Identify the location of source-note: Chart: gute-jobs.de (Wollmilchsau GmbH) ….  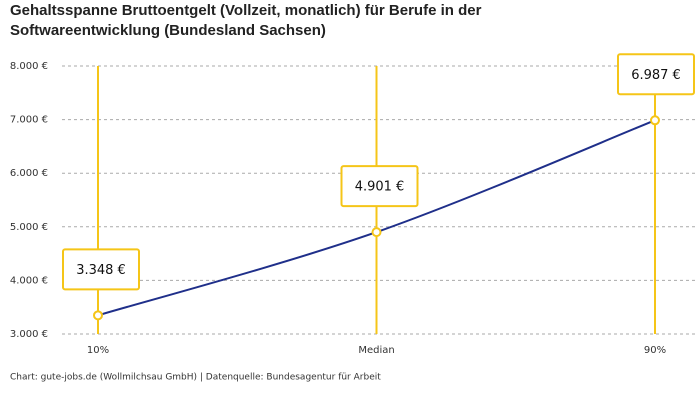
(195, 378).